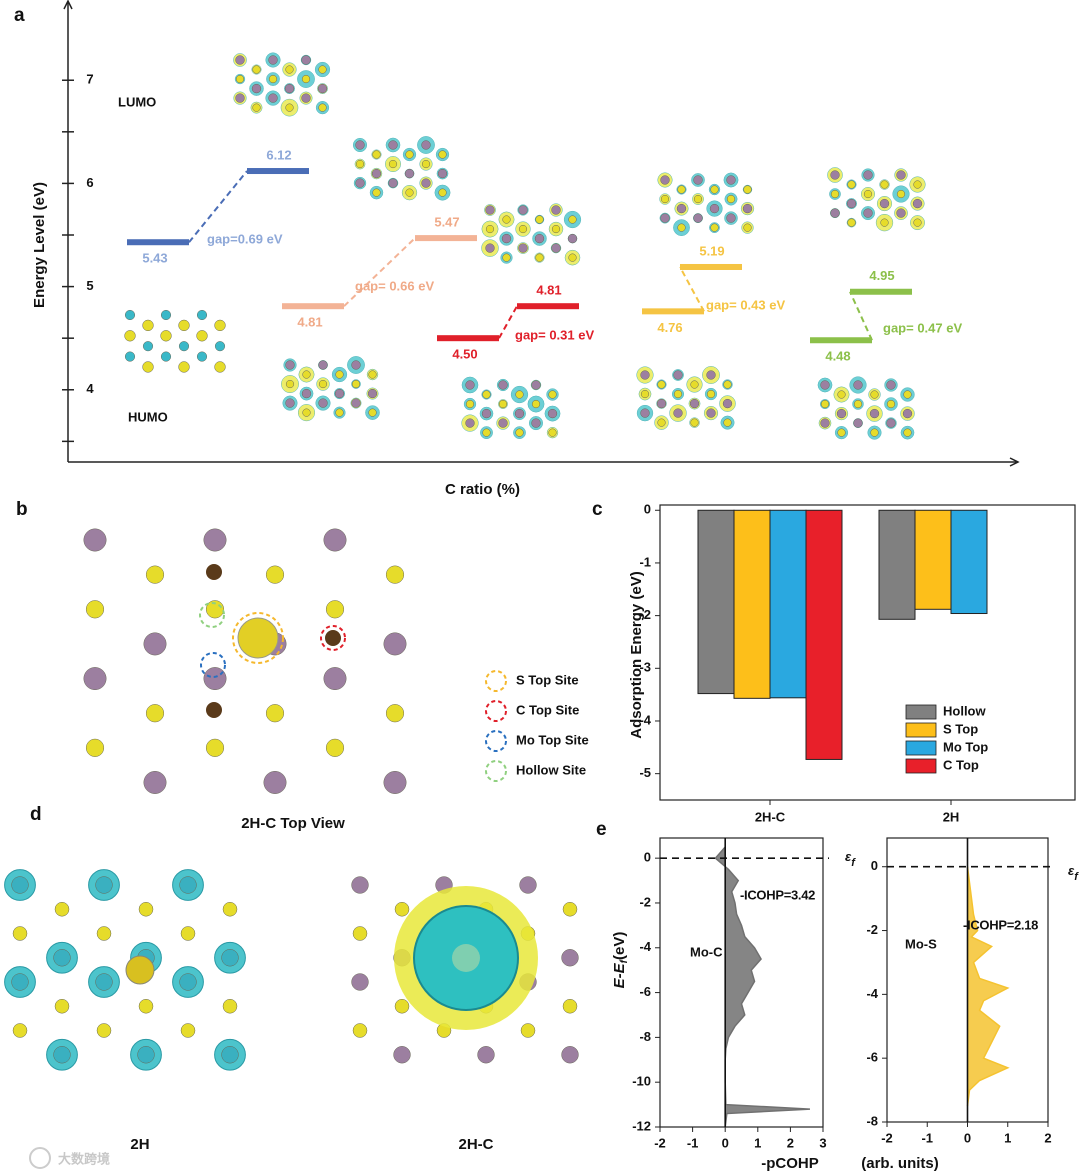 This screenshot has width=1080, height=1176. What do you see at coordinates (669, 327) in the screenshot?
I see `value-label: 4.76` at bounding box center [669, 327].